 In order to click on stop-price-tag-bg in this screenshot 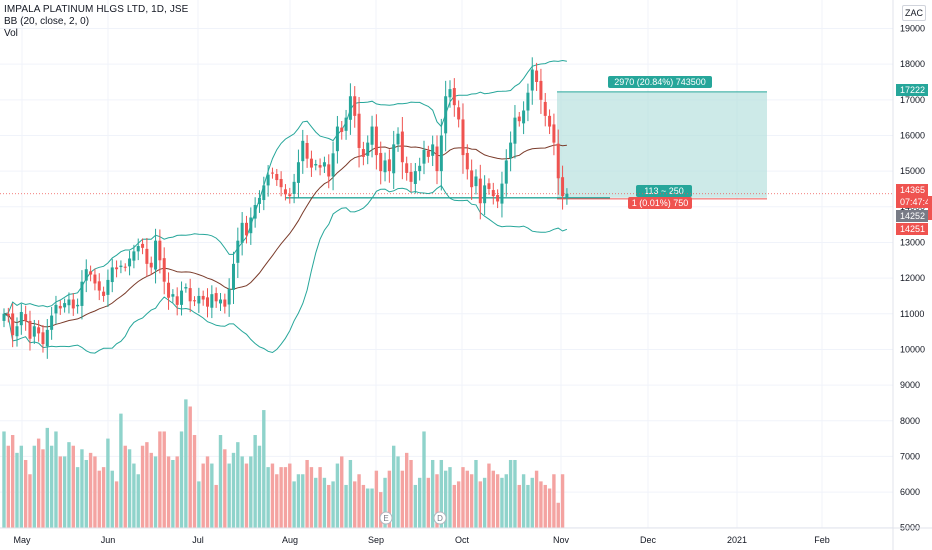, I will do `click(912, 229)`.